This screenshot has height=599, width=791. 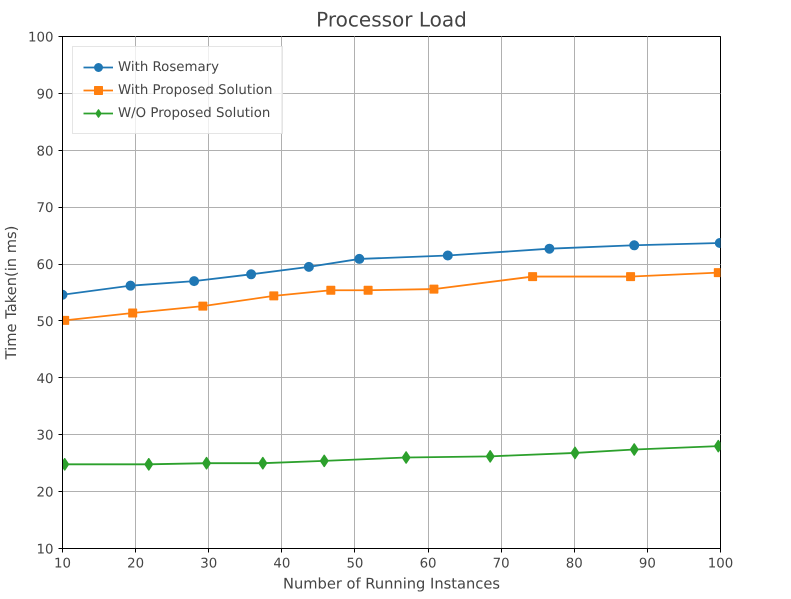 I want to click on y-tick-label: 90, so click(x=45, y=94).